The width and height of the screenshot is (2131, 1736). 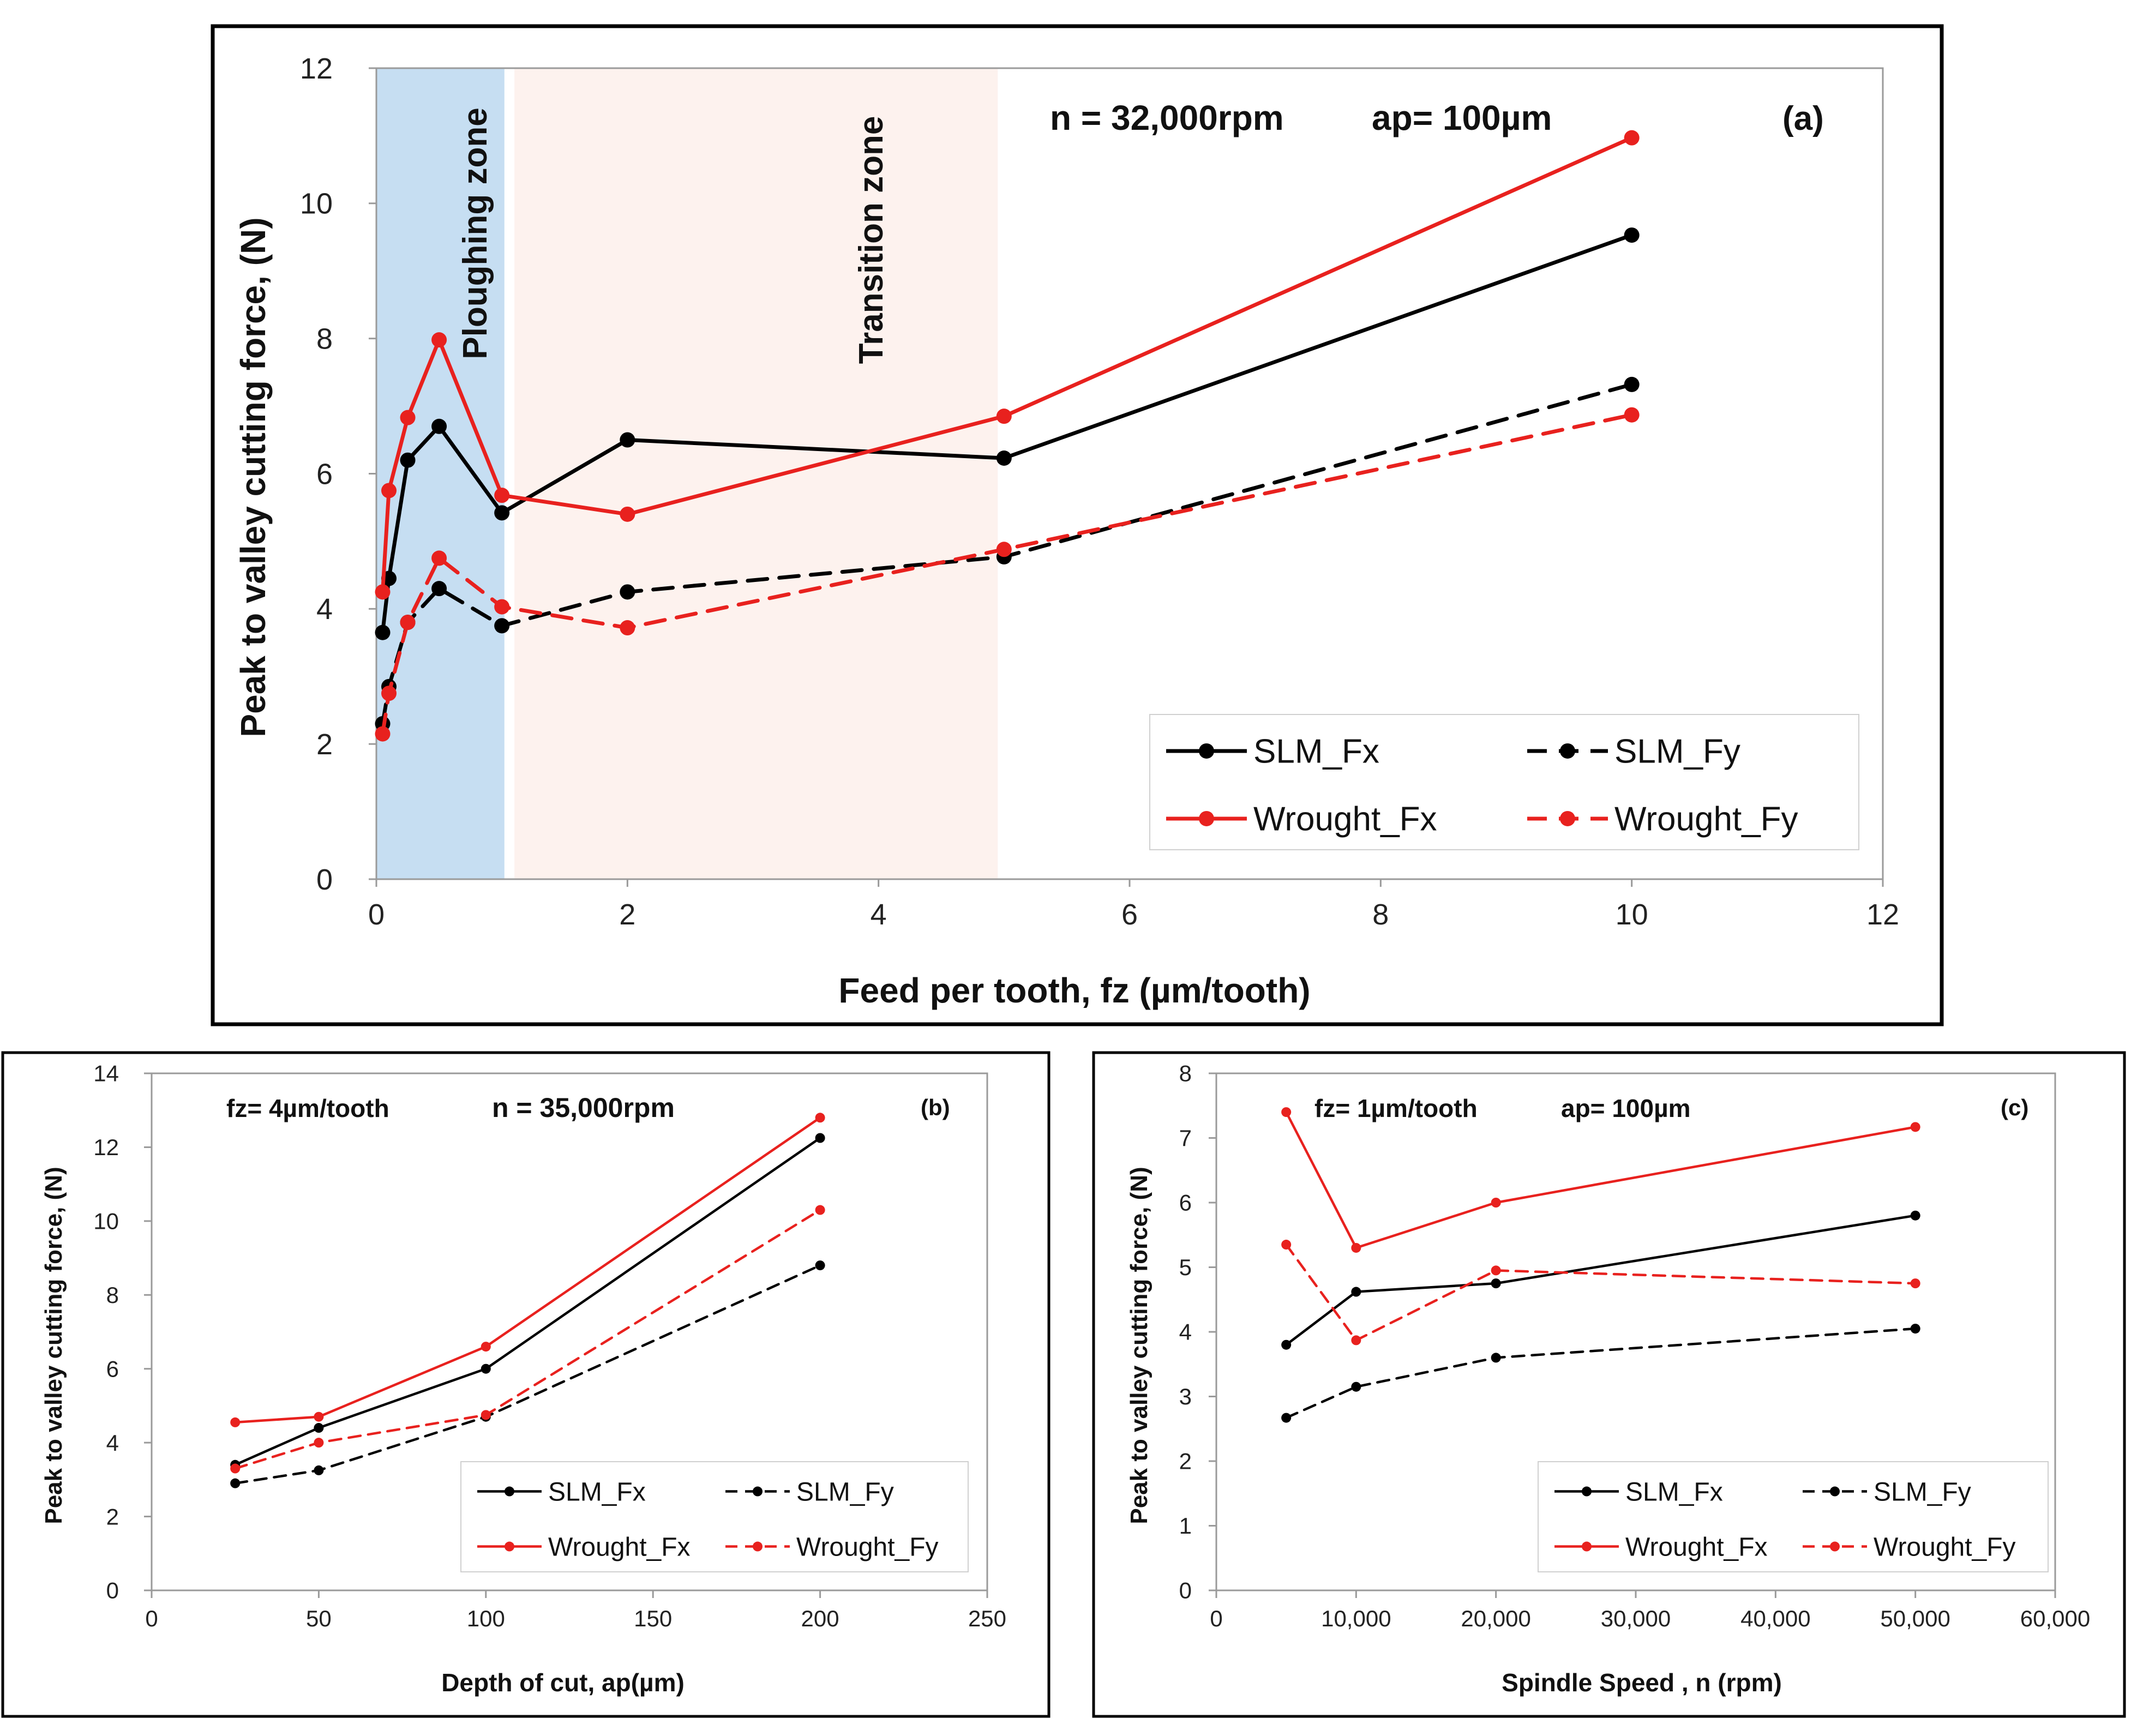 I want to click on panel-a-y-axis-title: Peak to valley cutting force, (N), so click(x=253, y=477).